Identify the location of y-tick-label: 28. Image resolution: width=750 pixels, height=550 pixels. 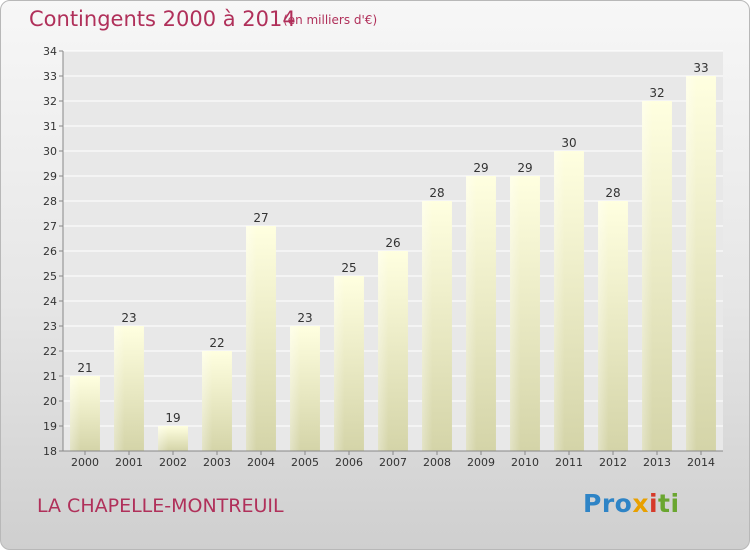
(50, 201).